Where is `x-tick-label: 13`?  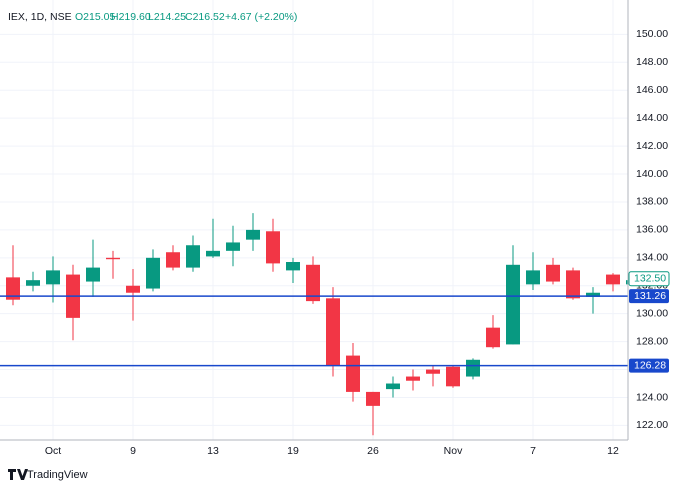
x-tick-label: 13 is located at coordinates (213, 451).